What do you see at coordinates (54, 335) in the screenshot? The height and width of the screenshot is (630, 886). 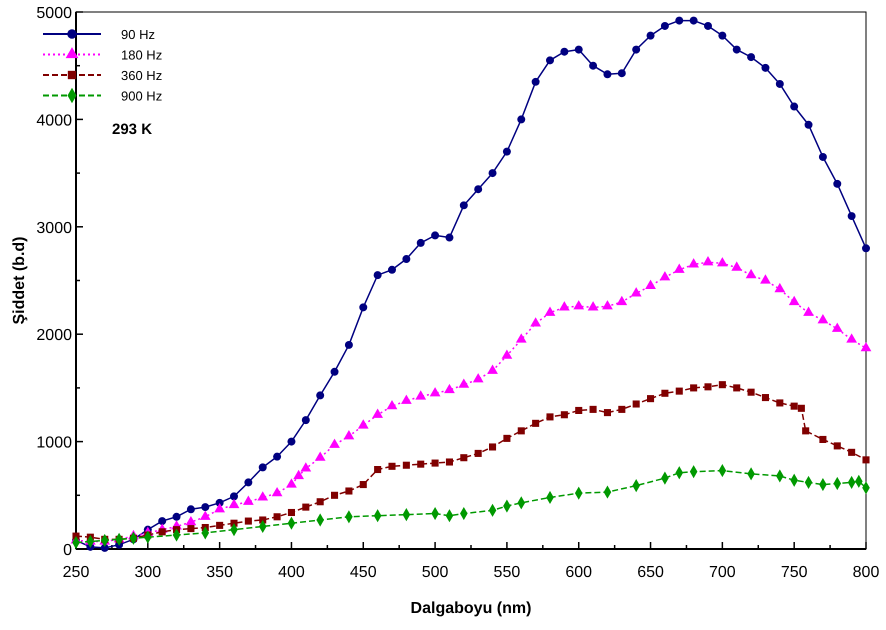 I see `y-tick-label: 2000` at bounding box center [54, 335].